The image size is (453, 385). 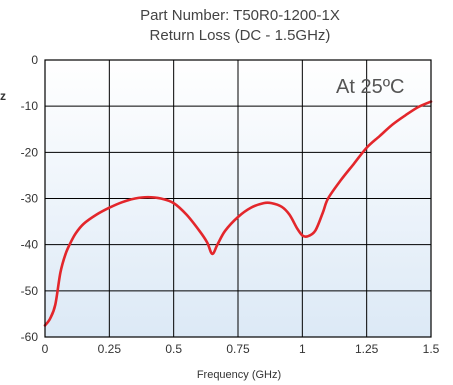 What do you see at coordinates (302, 349) in the screenshot?
I see `x-tick-label: 1` at bounding box center [302, 349].